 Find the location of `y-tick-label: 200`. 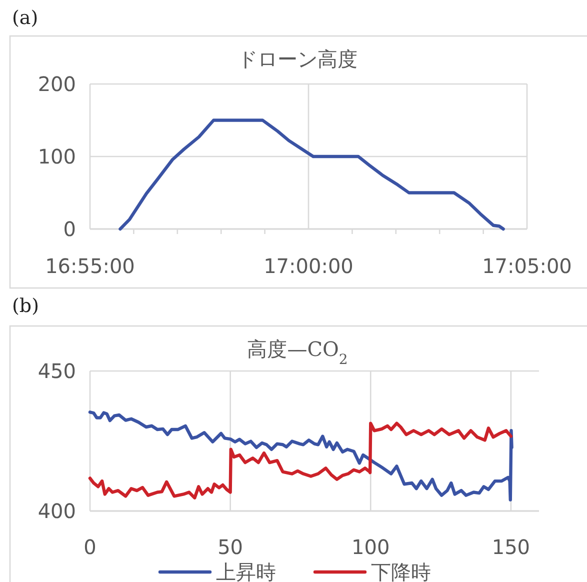

y-tick-label: 200 is located at coordinates (57, 84).